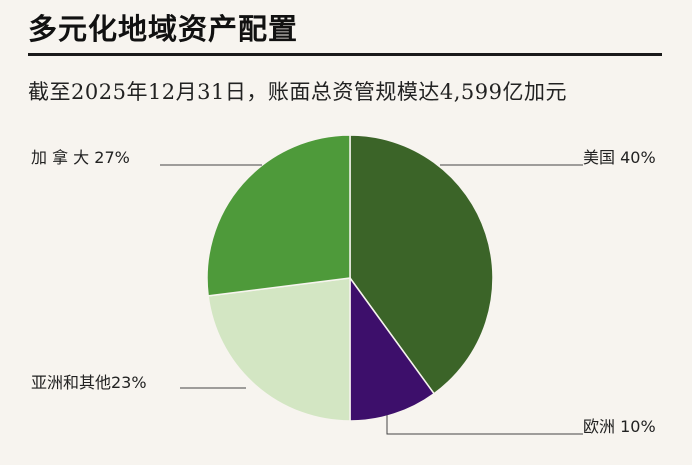 This screenshot has width=692, height=465. What do you see at coordinates (345, 54) in the screenshot?
I see `title-rule` at bounding box center [345, 54].